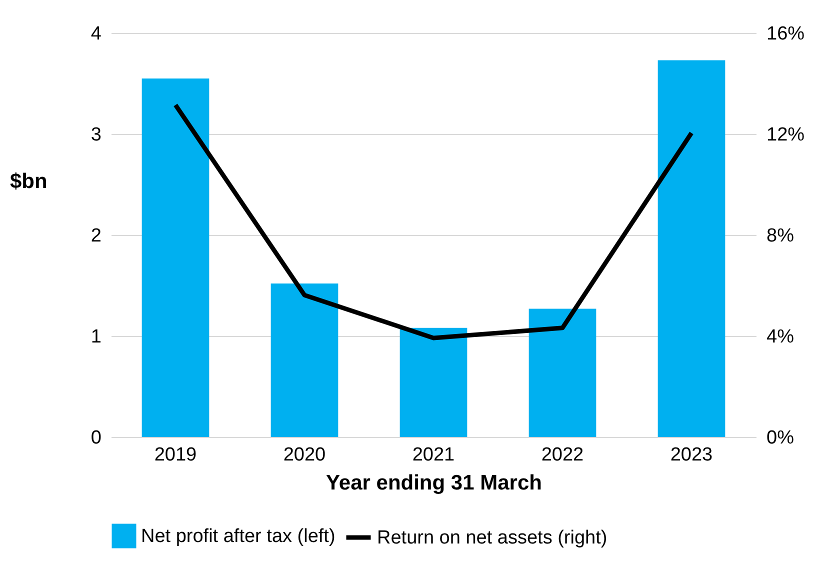  Describe the element at coordinates (96, 337) in the screenshot. I see `y-tick-label: 1` at that location.